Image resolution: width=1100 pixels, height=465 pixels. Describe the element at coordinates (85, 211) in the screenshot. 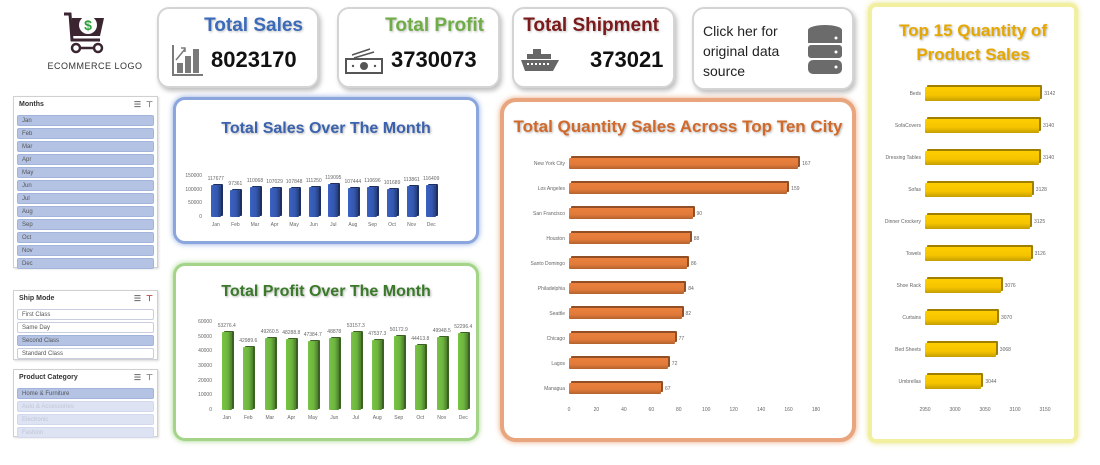

I see `slicer-item-aug: Aug` at that location.